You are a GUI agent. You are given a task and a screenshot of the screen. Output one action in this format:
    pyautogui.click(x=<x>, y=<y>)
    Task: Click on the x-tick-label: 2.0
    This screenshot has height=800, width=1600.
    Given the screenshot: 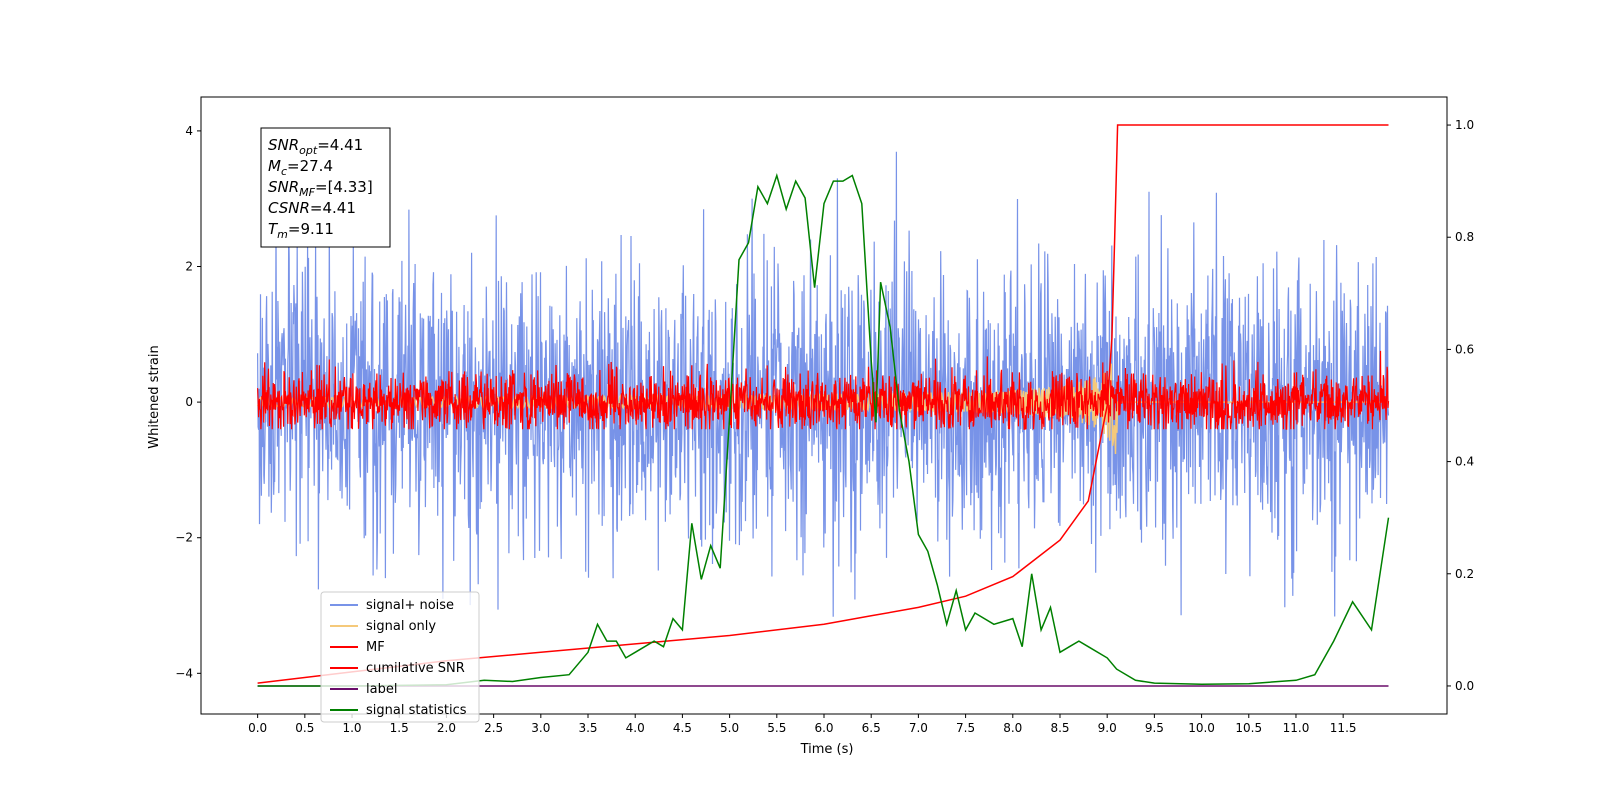 What is the action you would take?
    pyautogui.click(x=446, y=728)
    